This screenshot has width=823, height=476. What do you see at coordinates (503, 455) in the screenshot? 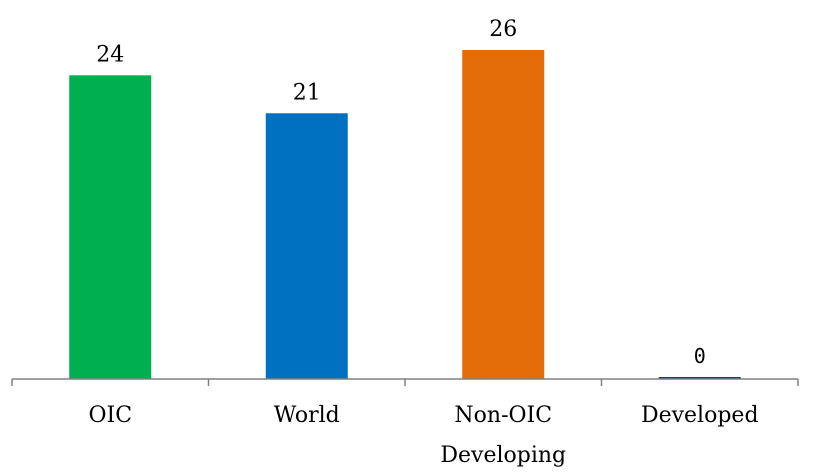
I see `category-label: Developing` at bounding box center [503, 455].